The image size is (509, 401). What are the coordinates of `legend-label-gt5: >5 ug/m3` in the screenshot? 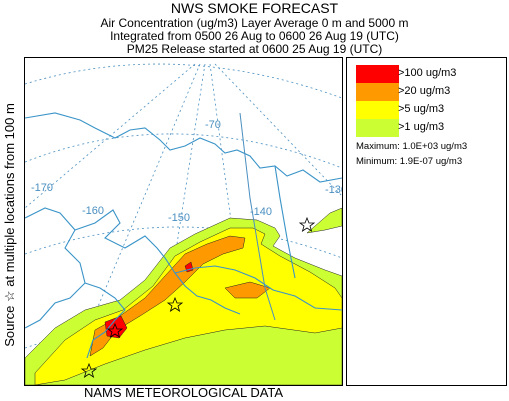 It's located at (421, 109).